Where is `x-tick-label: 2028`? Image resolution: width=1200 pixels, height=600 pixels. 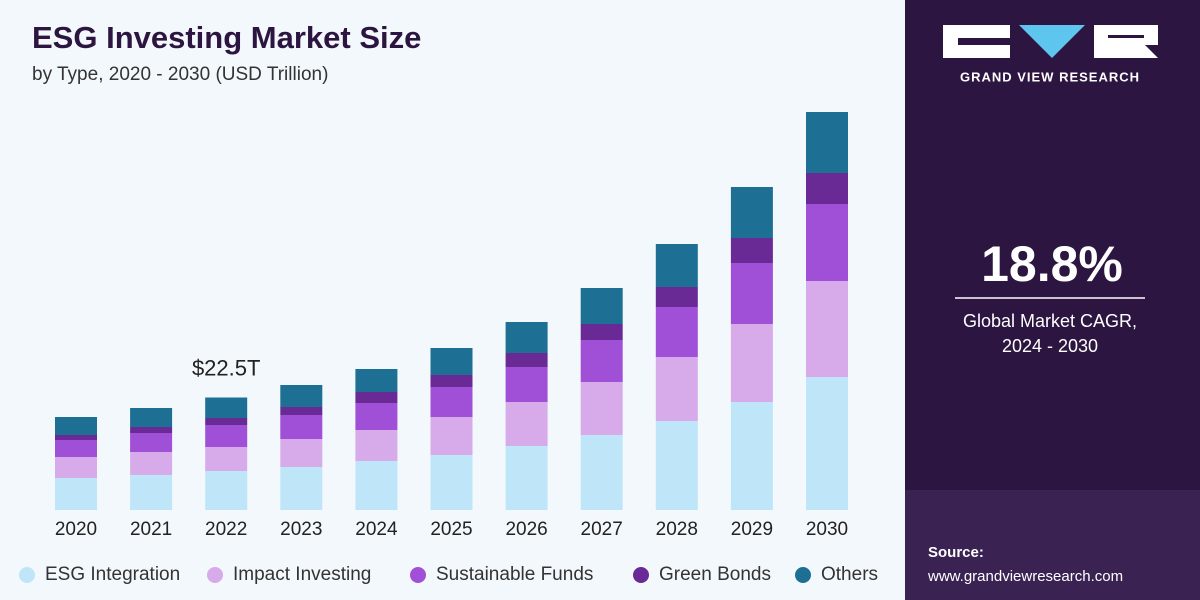
x-tick-label: 2028 is located at coordinates (677, 529).